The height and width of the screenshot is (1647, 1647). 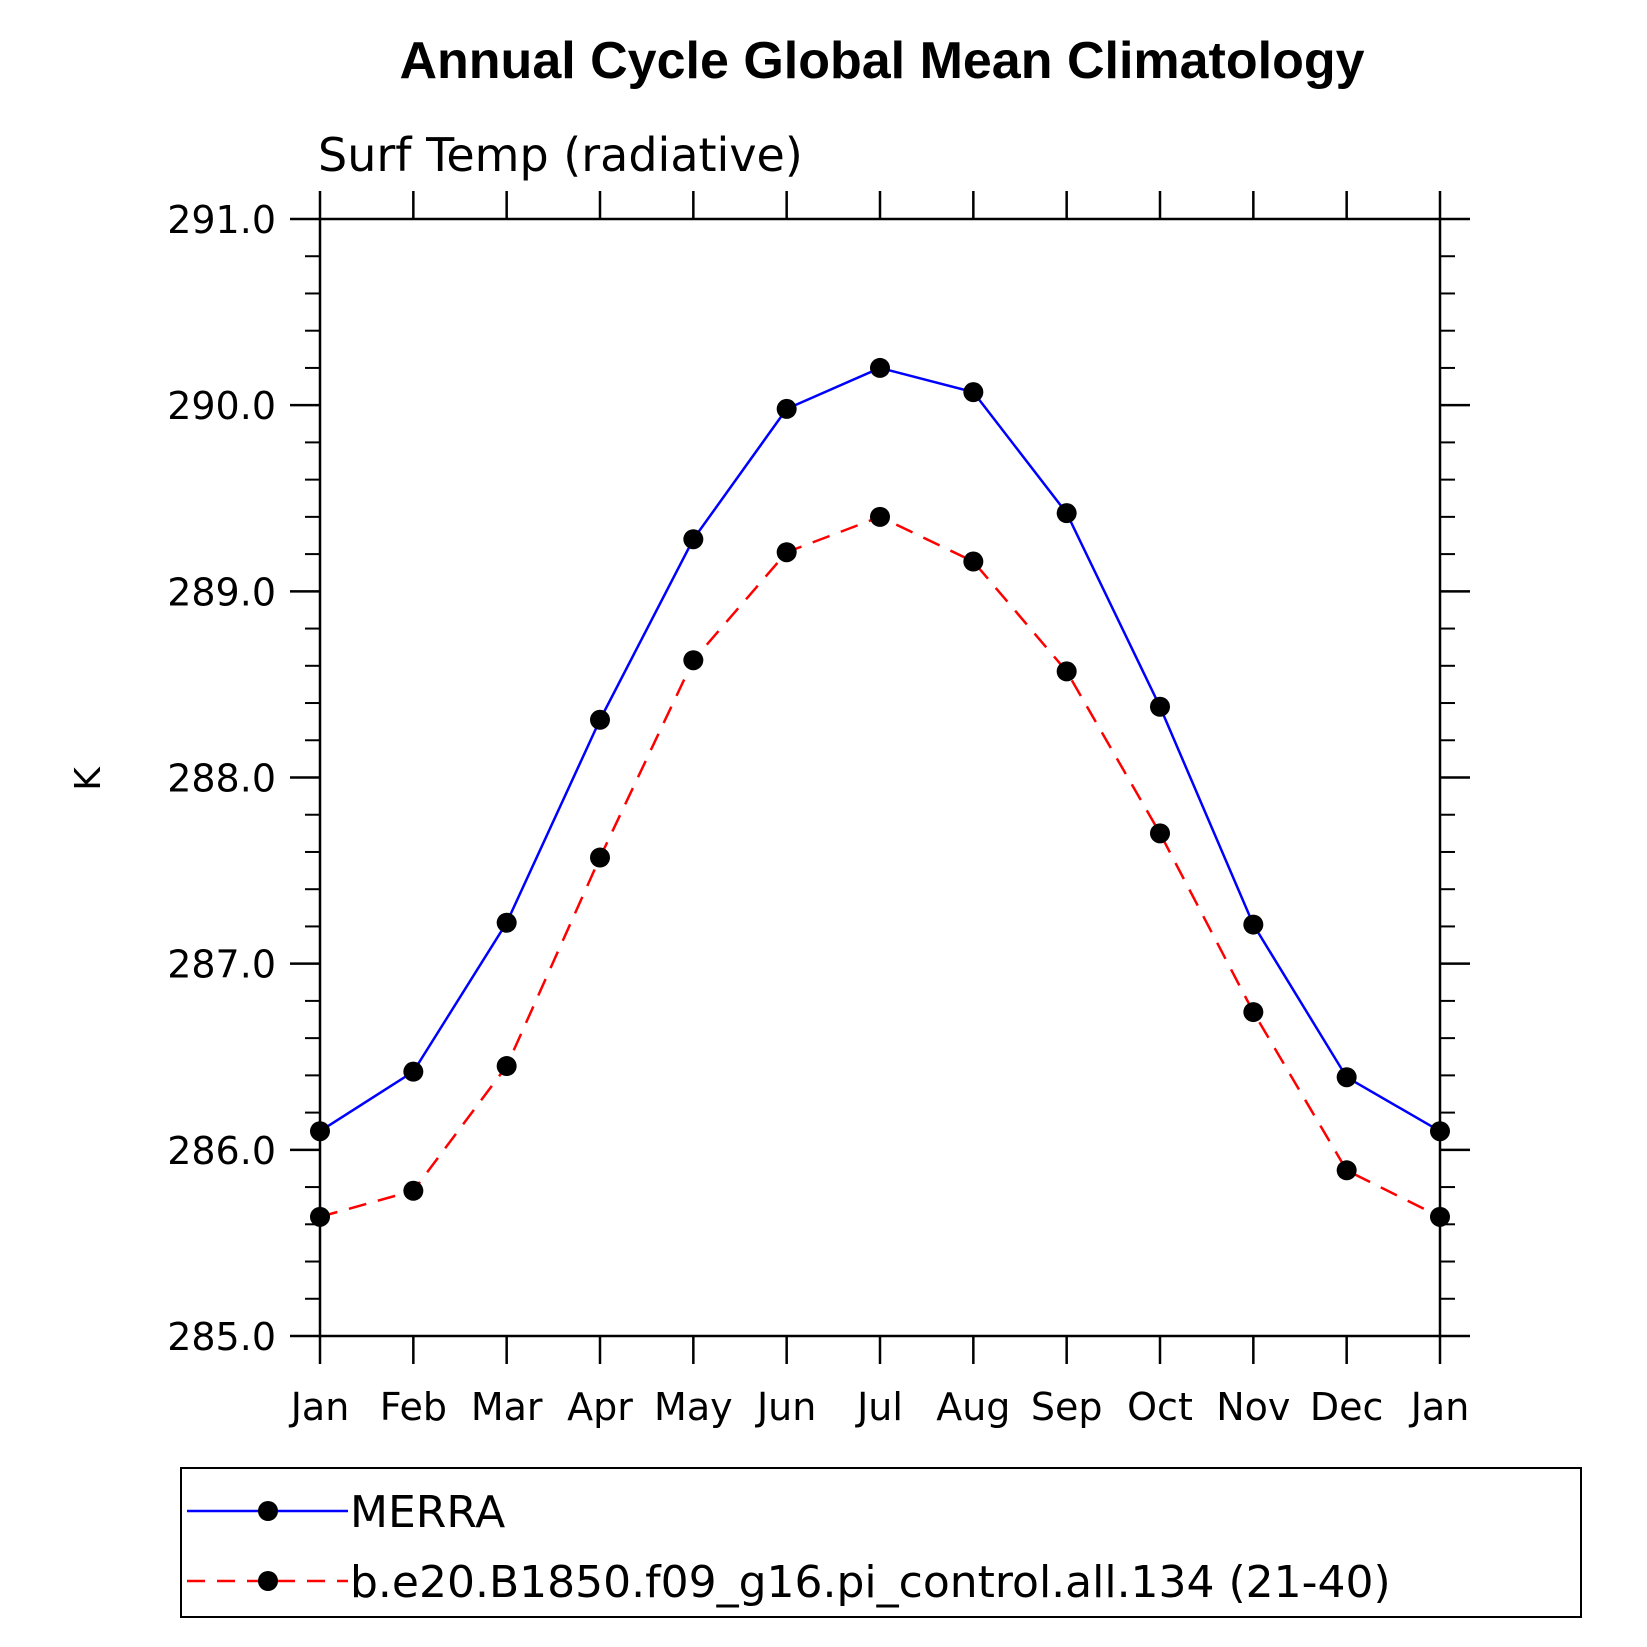 What do you see at coordinates (88, 778) in the screenshot?
I see `y-axis-label: K` at bounding box center [88, 778].